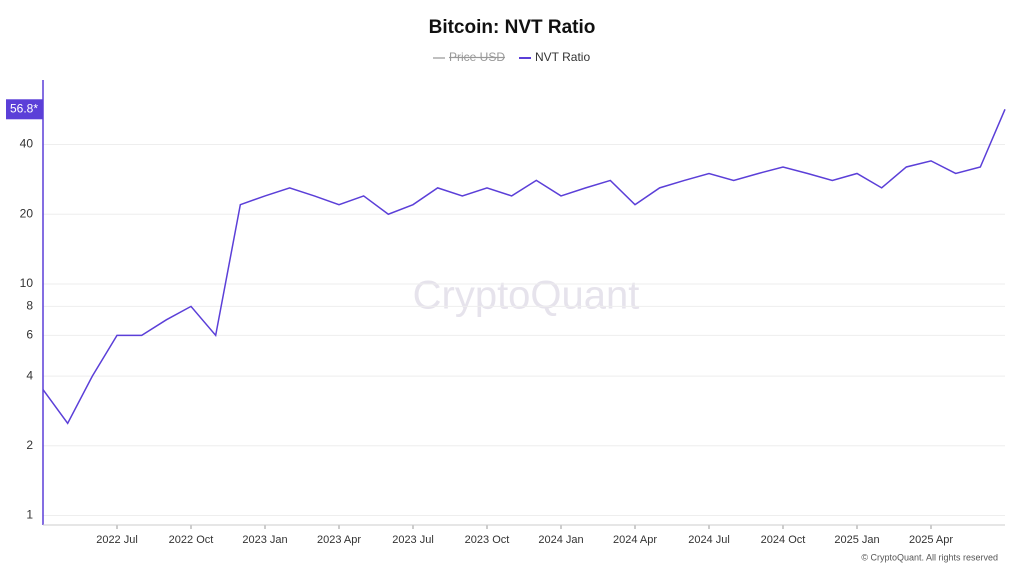  What do you see at coordinates (117, 540) in the screenshot?
I see `x-tick-label: 2022 Jul` at bounding box center [117, 540].